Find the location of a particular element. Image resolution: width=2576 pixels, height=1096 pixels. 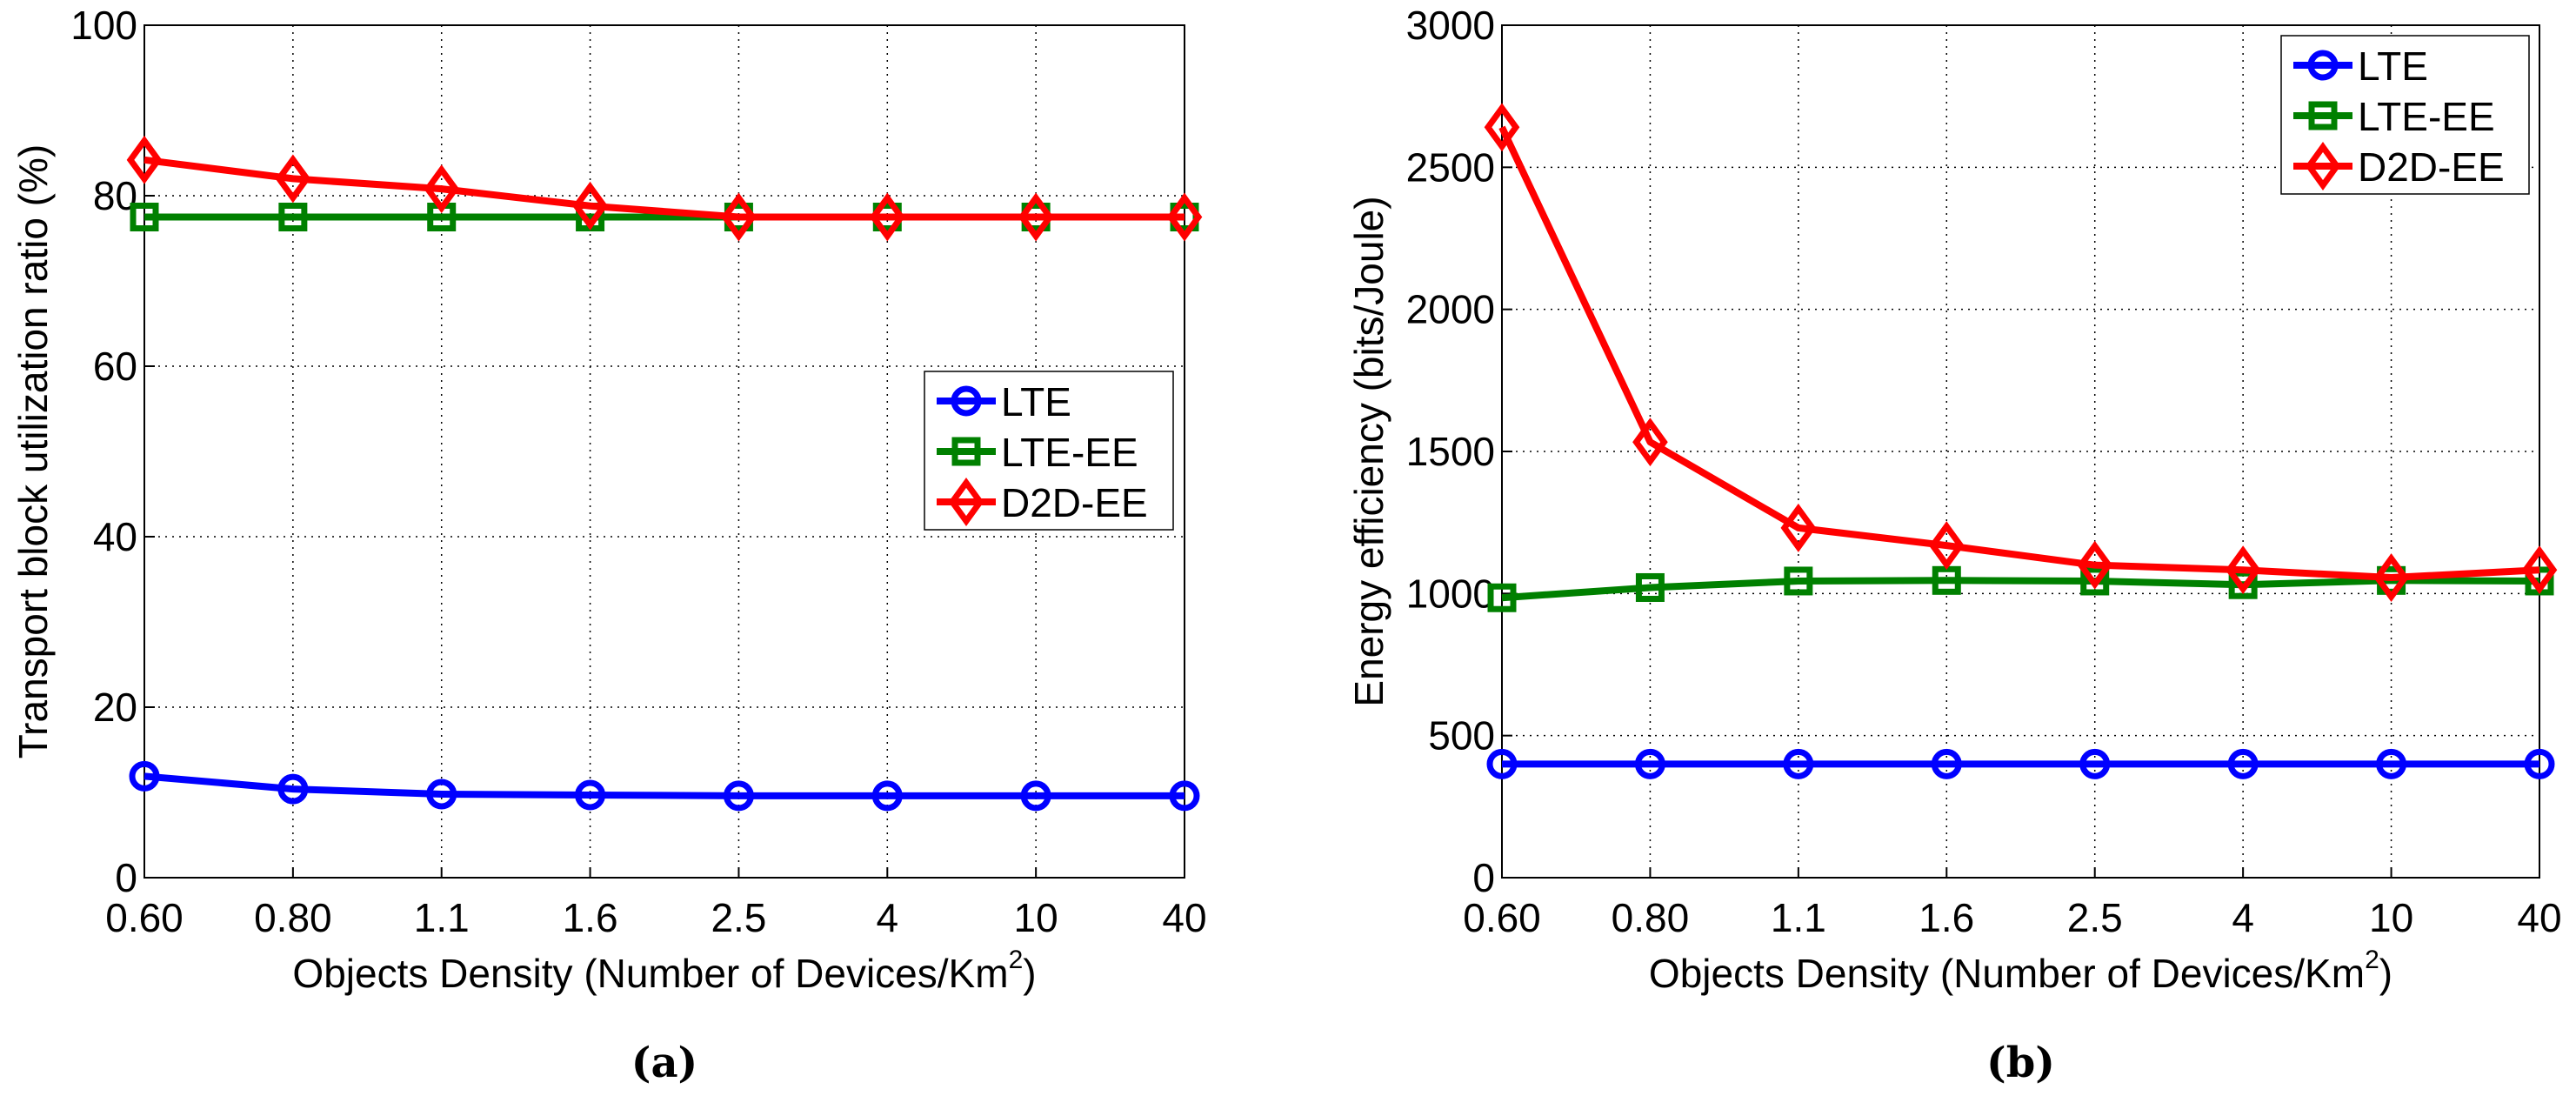

y-tick-label: 2000 is located at coordinates (1450, 309).